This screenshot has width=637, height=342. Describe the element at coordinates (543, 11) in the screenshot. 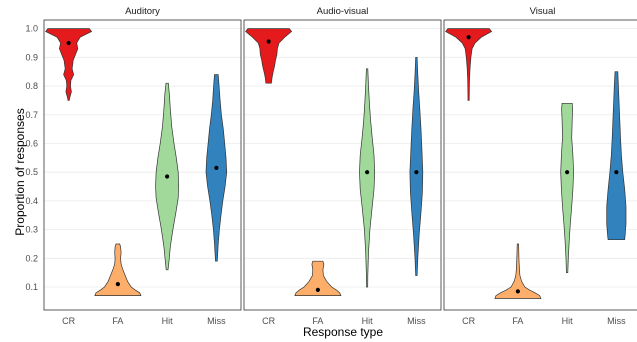

I see `panel-title: Visual` at that location.